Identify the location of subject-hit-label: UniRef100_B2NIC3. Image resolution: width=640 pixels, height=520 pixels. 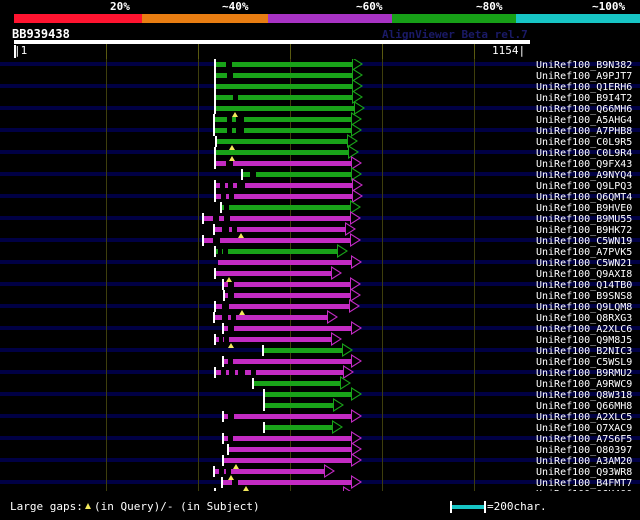
(584, 351).